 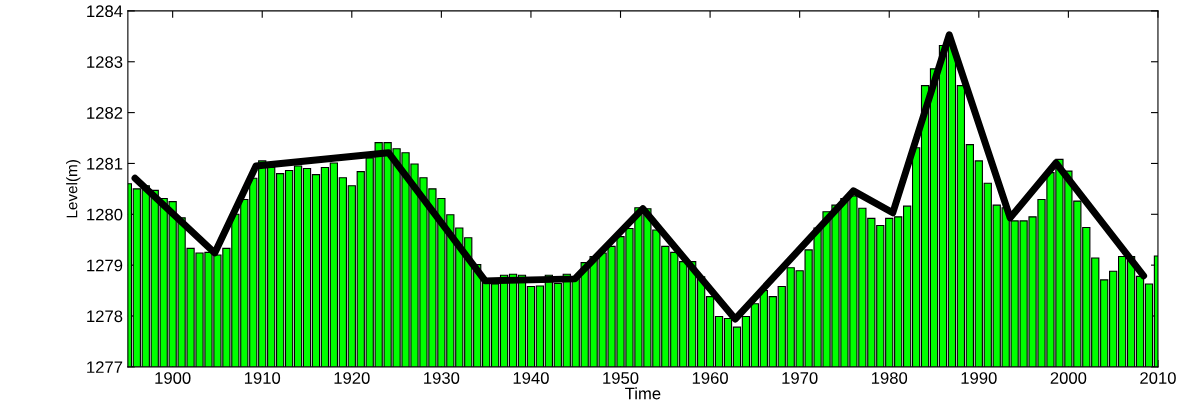 I want to click on y-tick-label: 1278, so click(x=105, y=316).